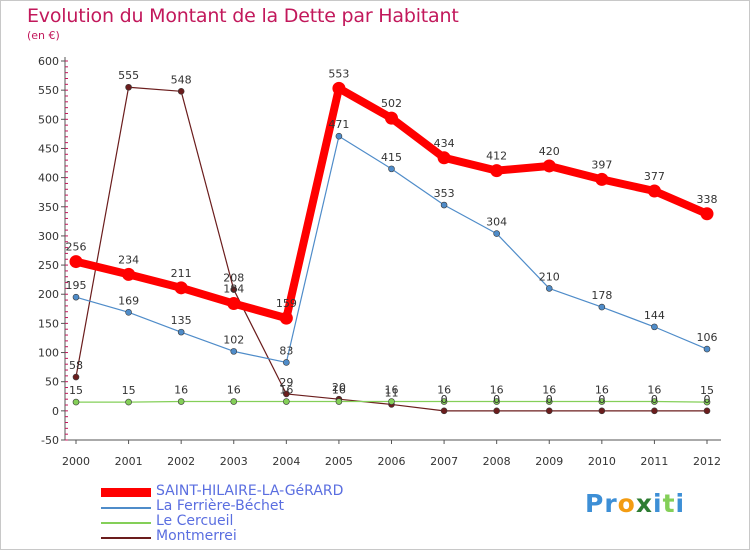  I want to click on y-tick-label: 550, so click(48, 90).